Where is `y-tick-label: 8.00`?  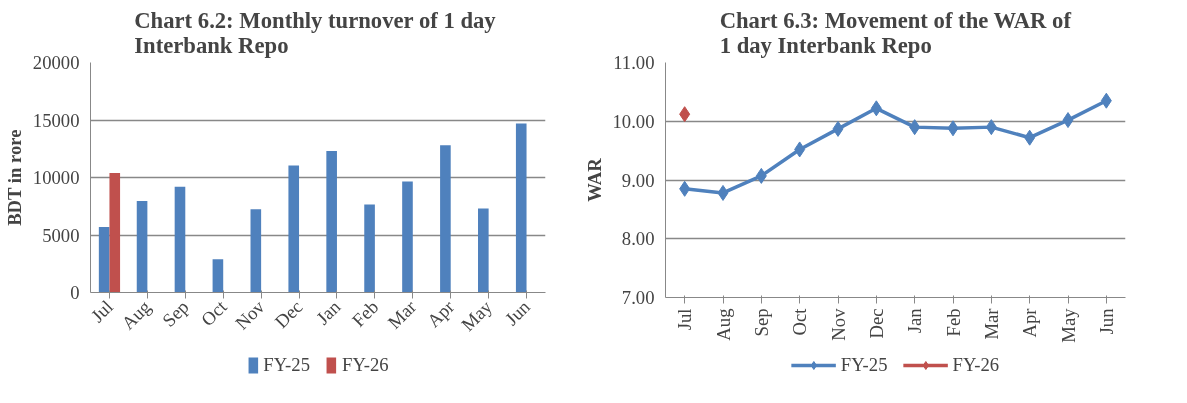 y-tick-label: 8.00 is located at coordinates (638, 239).